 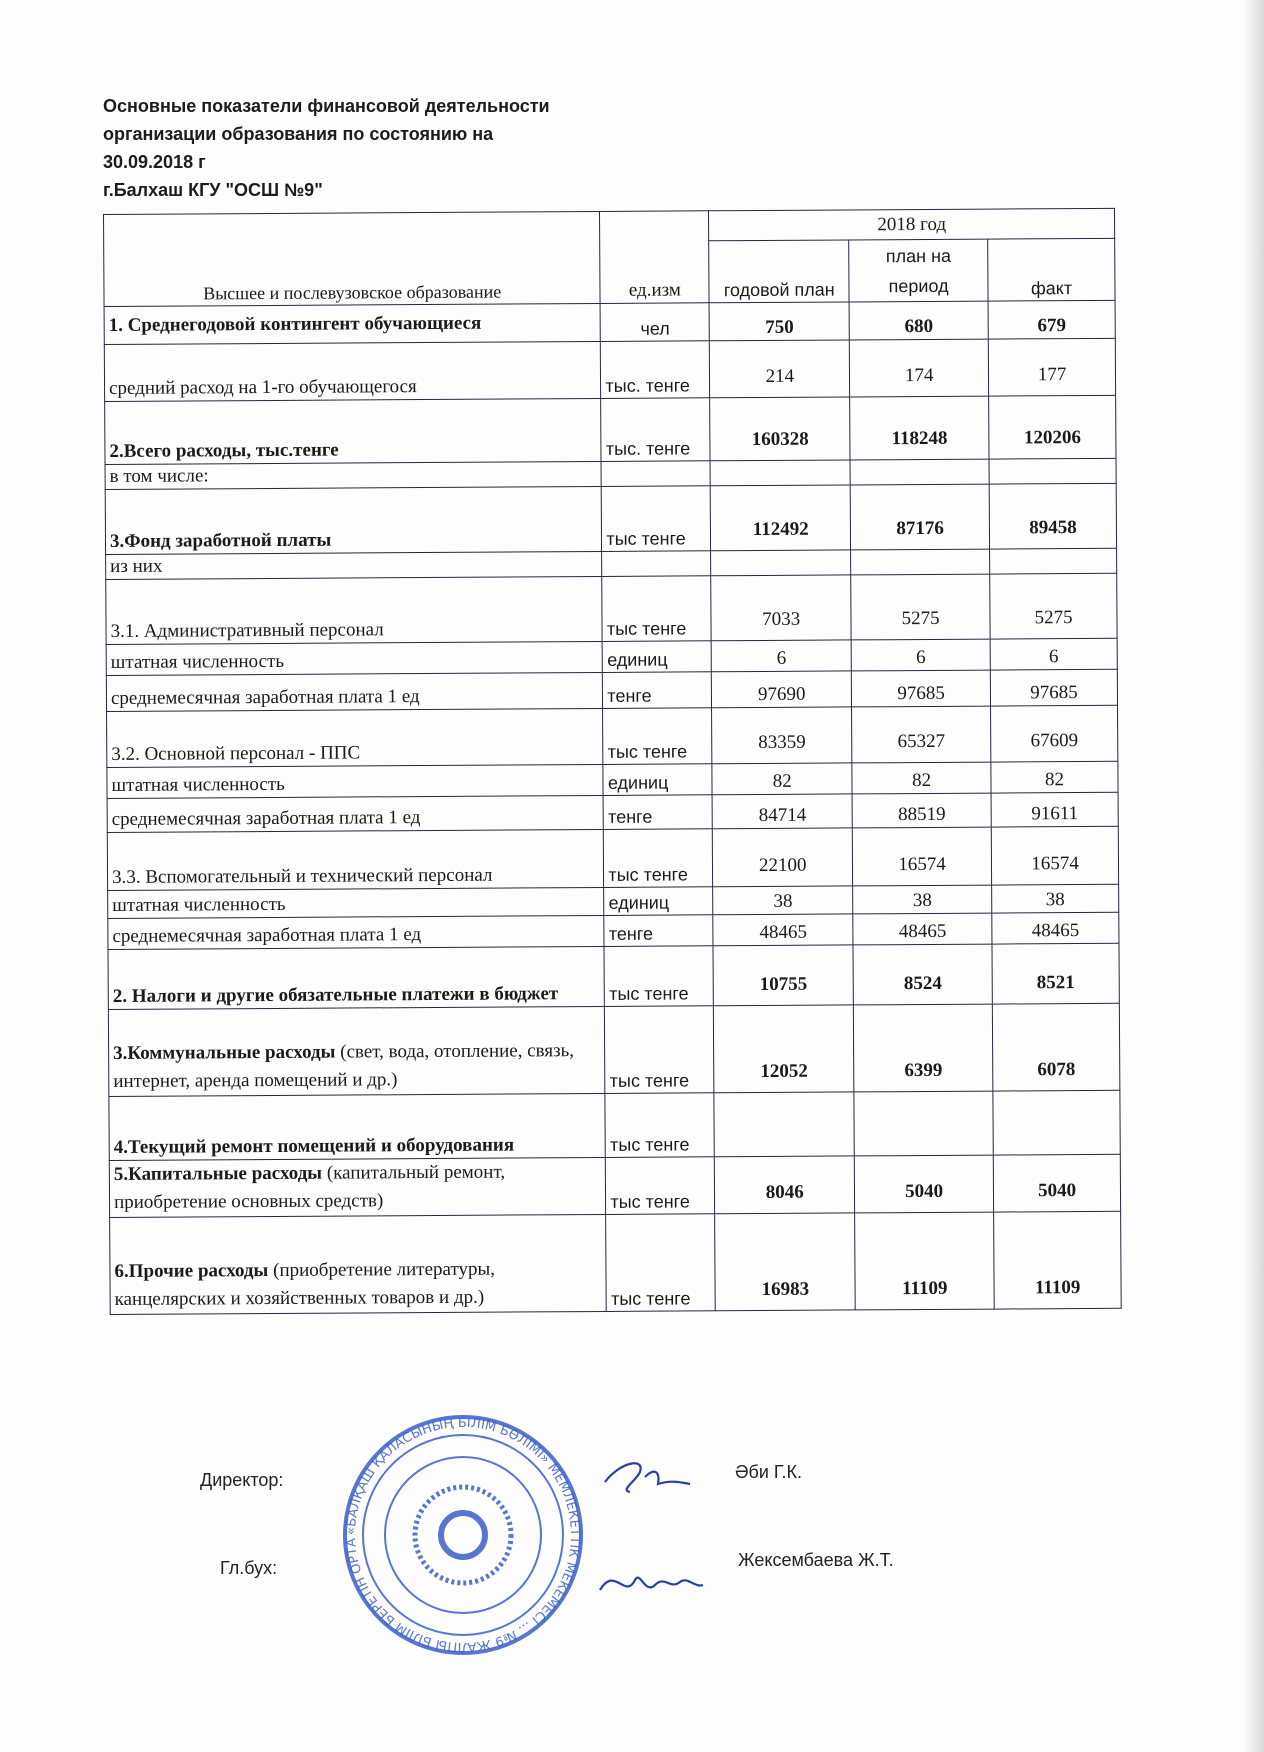 I want to click on cell-period-plan: 5275, so click(x=920, y=607).